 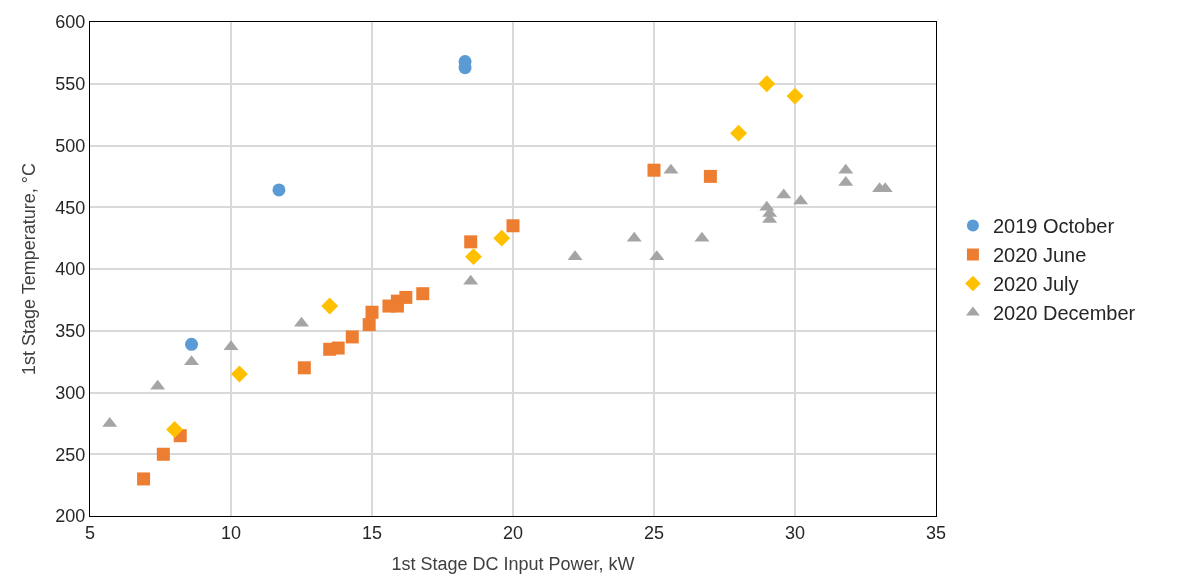 I want to click on legend-label: 2020 December, so click(x=1064, y=313).